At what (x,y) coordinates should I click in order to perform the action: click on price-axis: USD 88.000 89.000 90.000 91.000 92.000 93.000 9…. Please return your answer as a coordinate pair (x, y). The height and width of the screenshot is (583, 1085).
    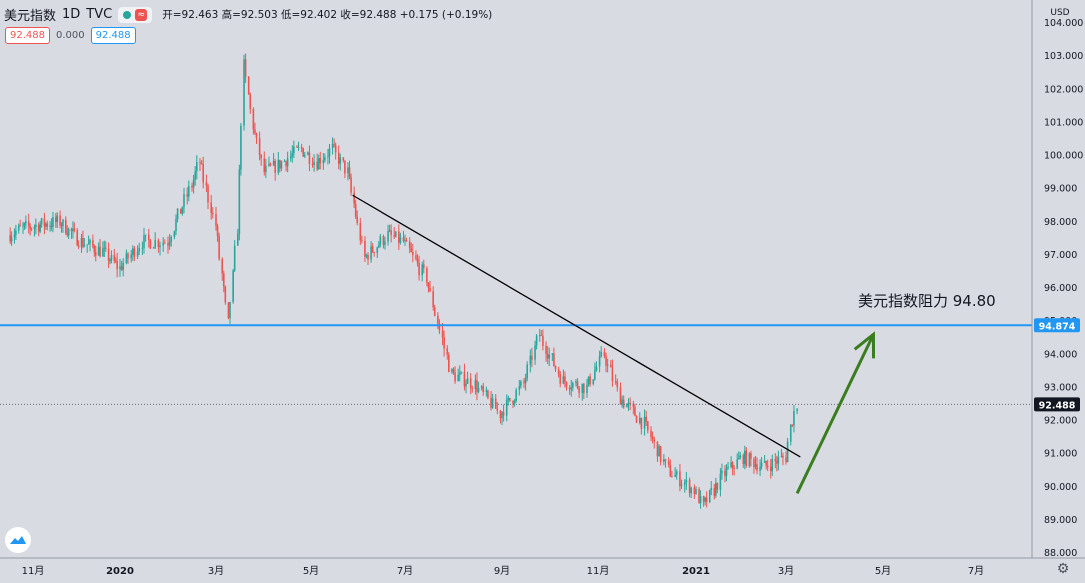
    Looking at the image, I should click on (1058, 279).